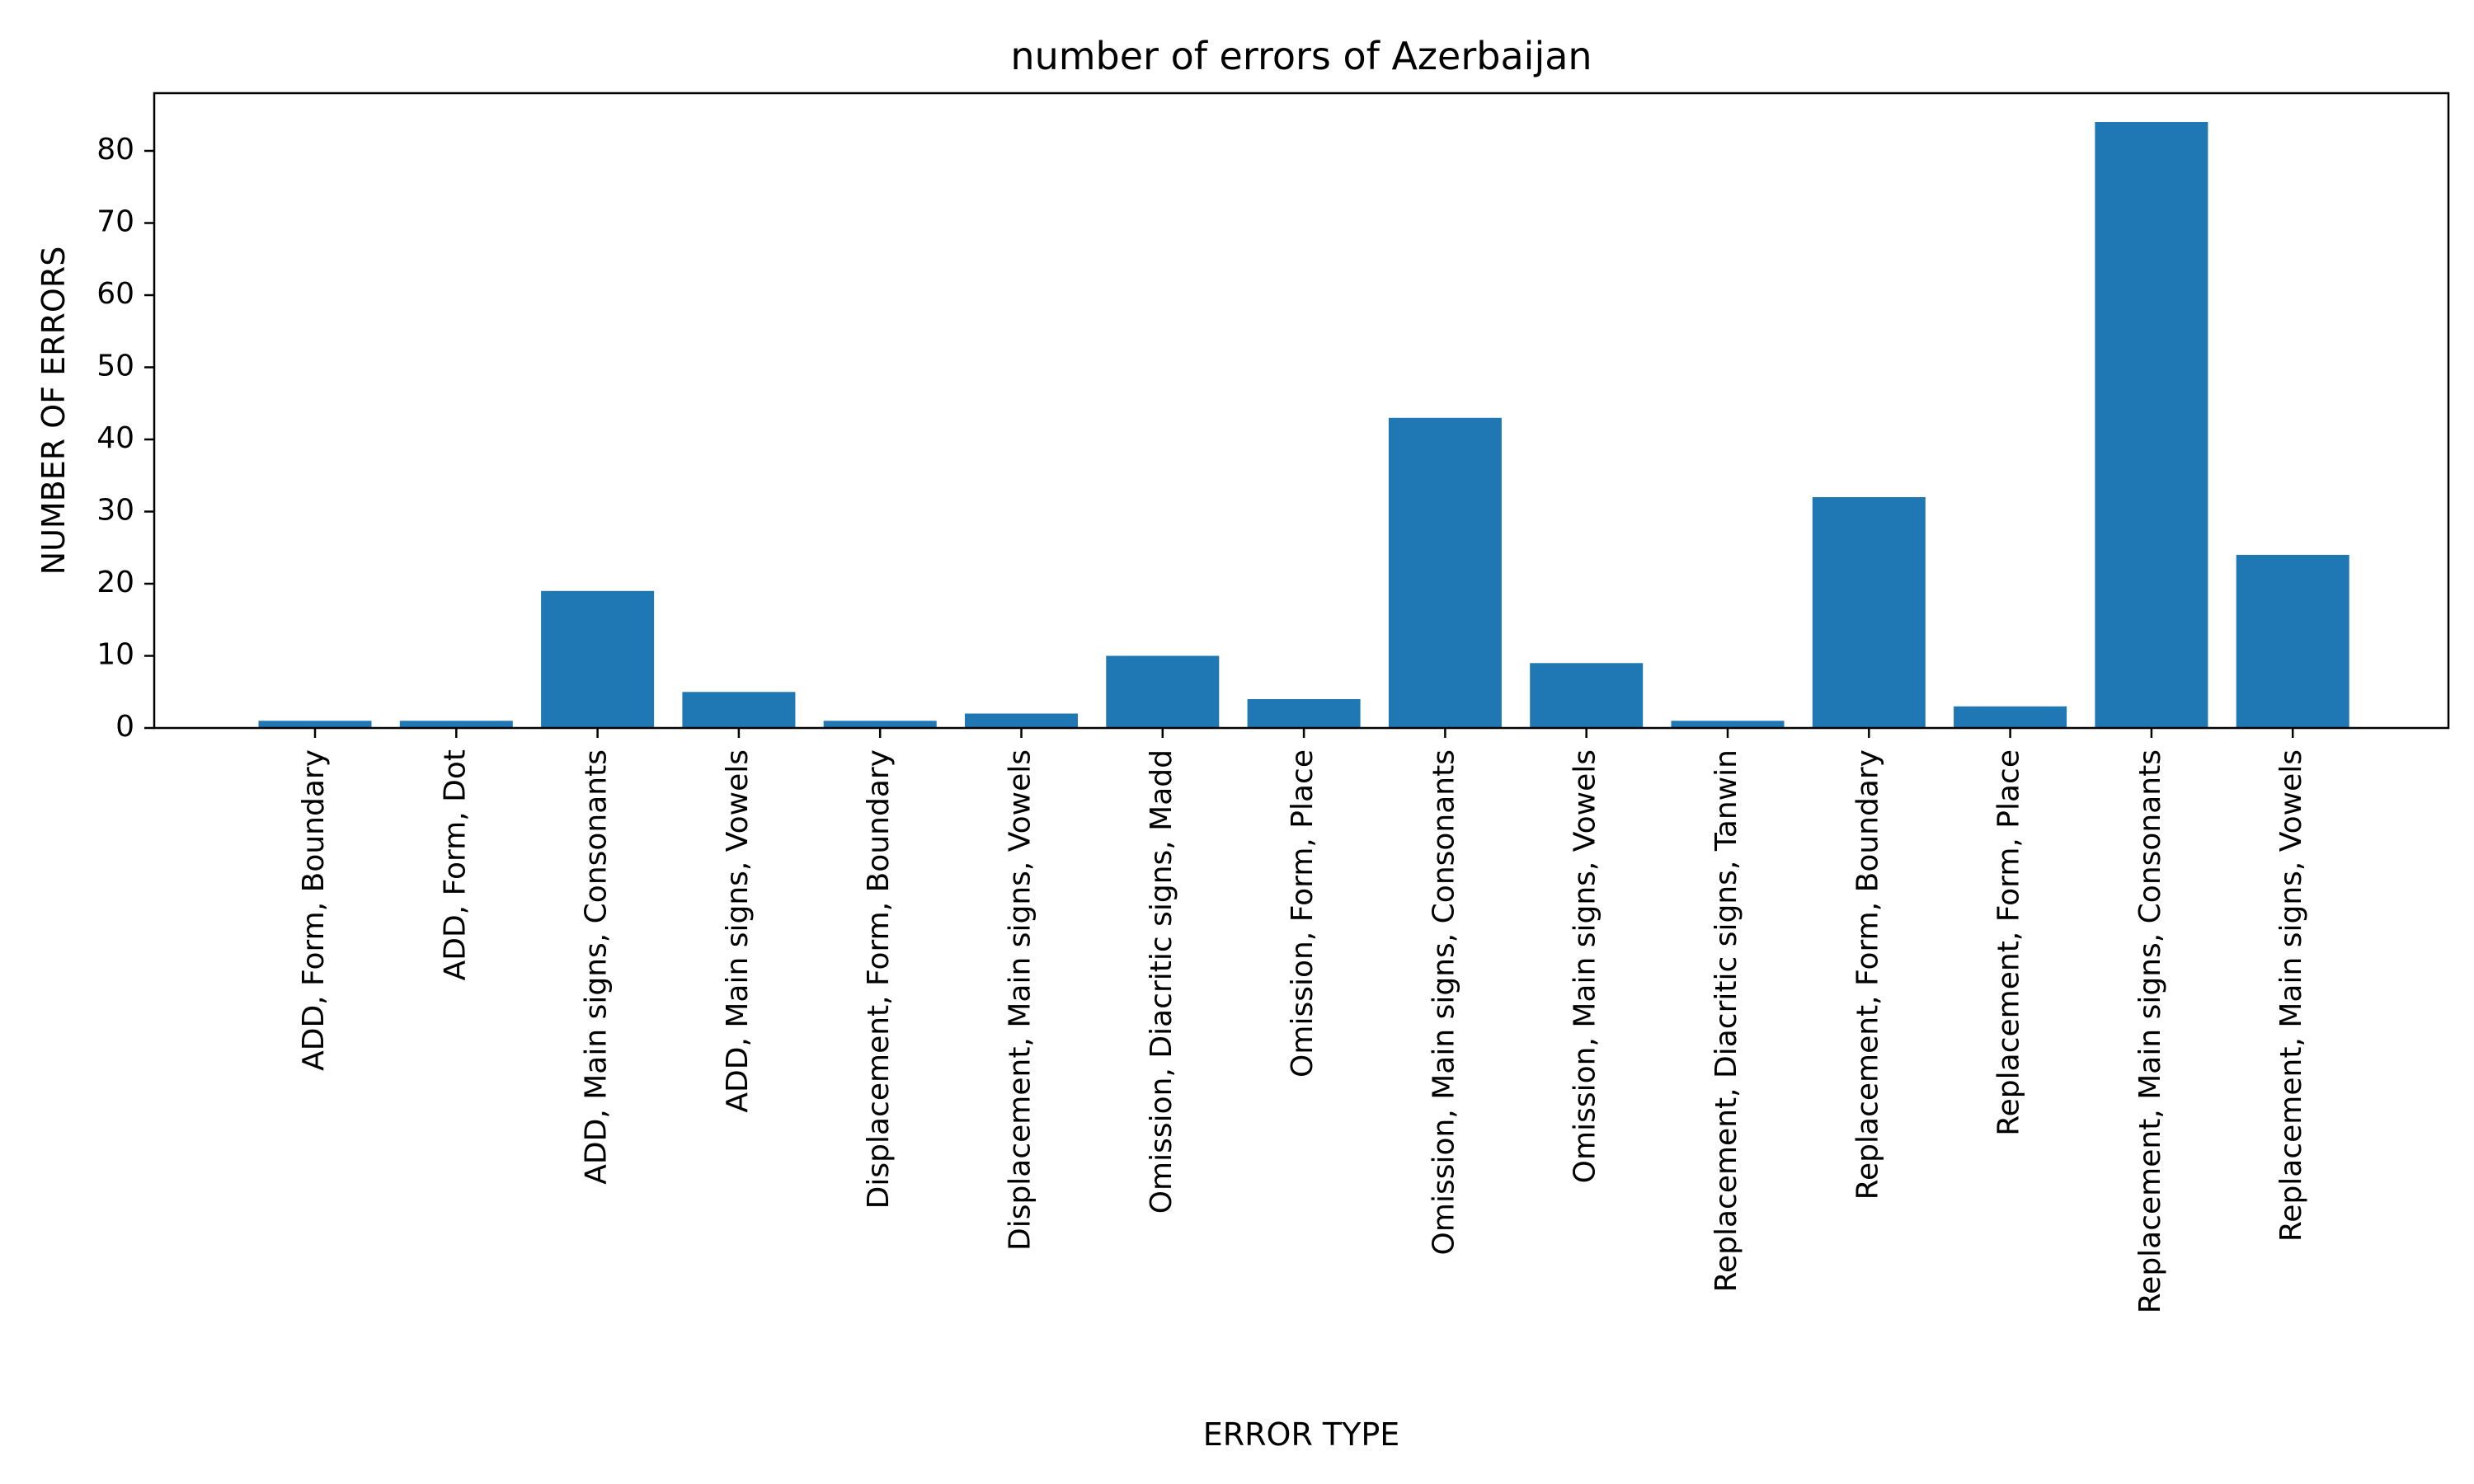 Image resolution: width=2474 pixels, height=1484 pixels. I want to click on x-tick-label: Replacement, Form, Place, so click(2009, 942).